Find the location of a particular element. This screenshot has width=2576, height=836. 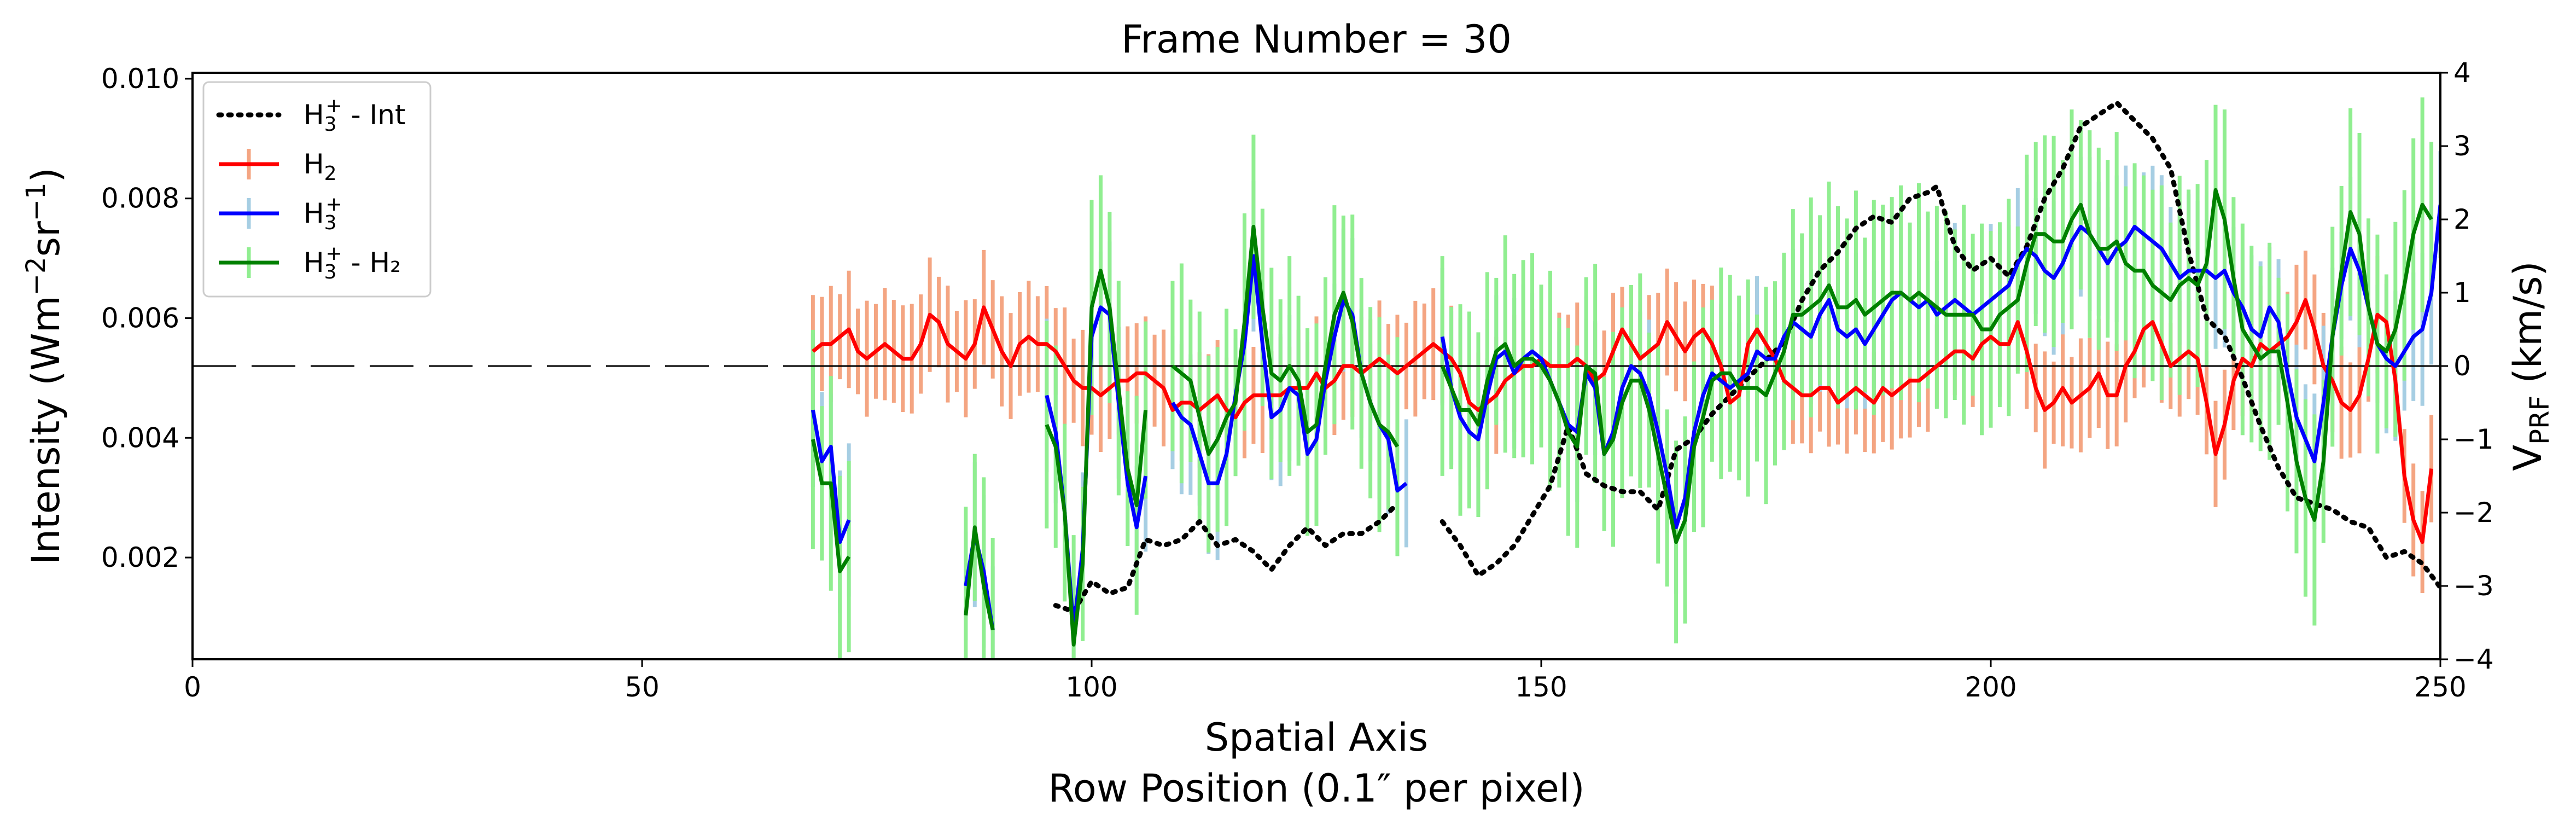

x-axis-subtitle: Row Position (0.1″ per pixel) is located at coordinates (1316, 788).